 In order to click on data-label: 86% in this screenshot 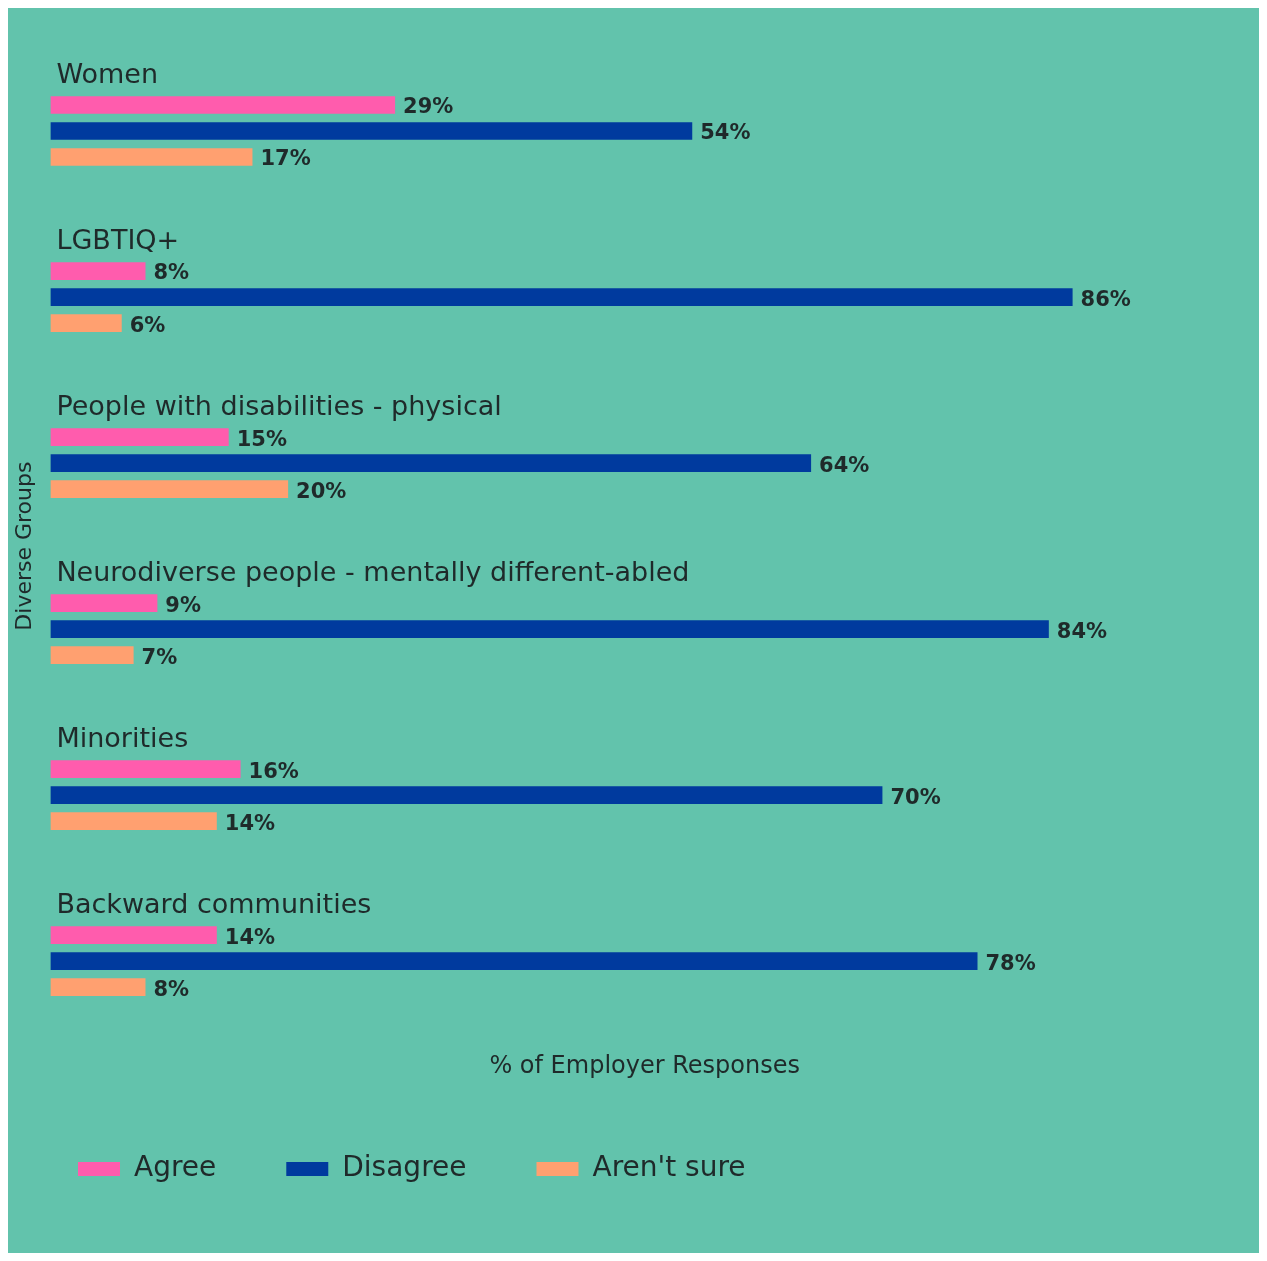, I will do `click(1105, 298)`.